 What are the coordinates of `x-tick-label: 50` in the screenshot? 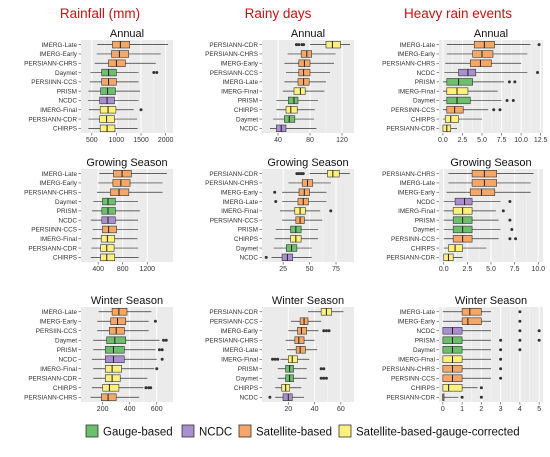 It's located at (310, 269).